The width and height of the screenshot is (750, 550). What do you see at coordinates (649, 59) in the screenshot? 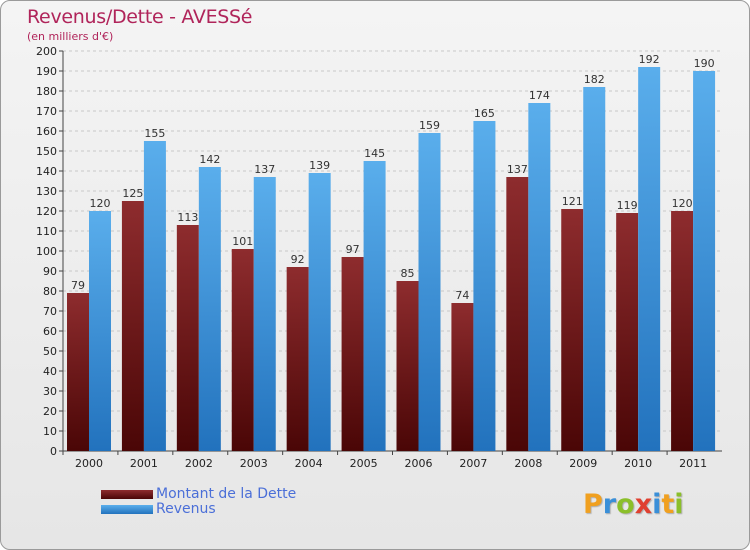
I see `data-label-revenus: 192` at bounding box center [649, 59].